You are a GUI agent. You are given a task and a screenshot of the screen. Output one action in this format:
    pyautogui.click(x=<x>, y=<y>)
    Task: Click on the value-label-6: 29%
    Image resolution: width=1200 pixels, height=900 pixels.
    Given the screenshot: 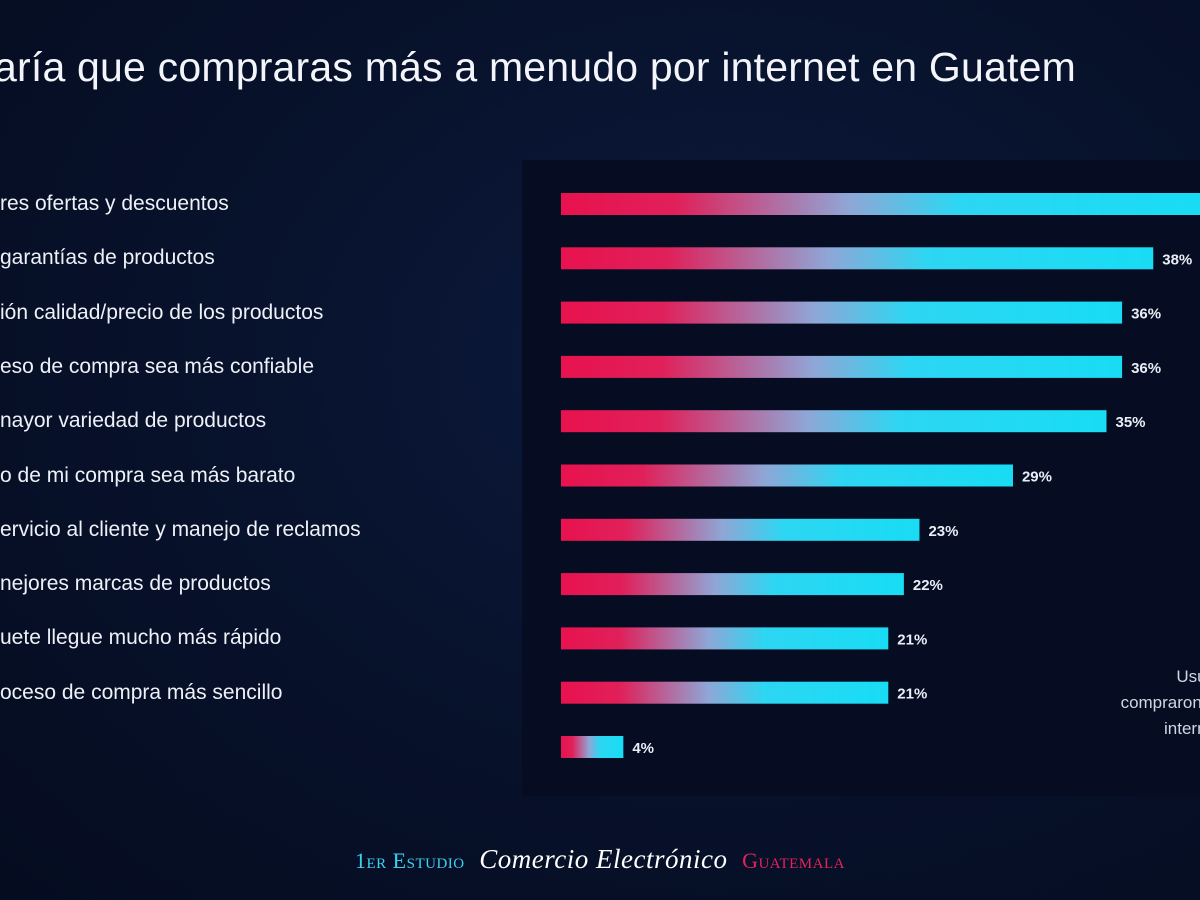 What is the action you would take?
    pyautogui.click(x=1037, y=477)
    